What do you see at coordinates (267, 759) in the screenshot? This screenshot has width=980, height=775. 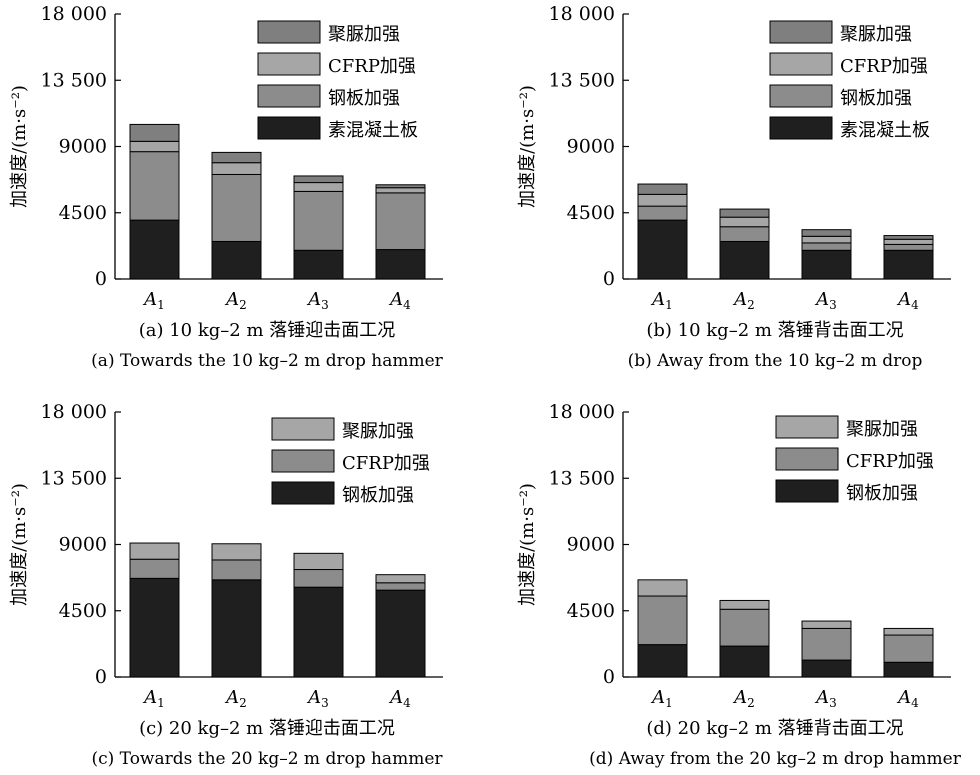 I see `caption-en: (c) Towards the 20 kg–2 m drop hammer` at bounding box center [267, 759].